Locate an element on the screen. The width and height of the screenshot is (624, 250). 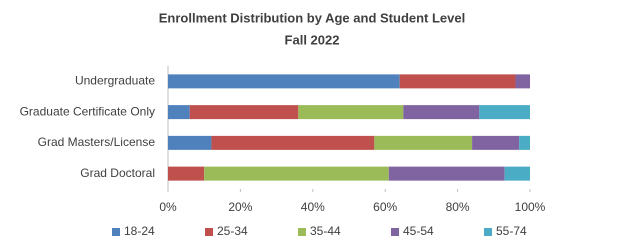
chart-subtitle: Fall 2022 is located at coordinates (312, 39).